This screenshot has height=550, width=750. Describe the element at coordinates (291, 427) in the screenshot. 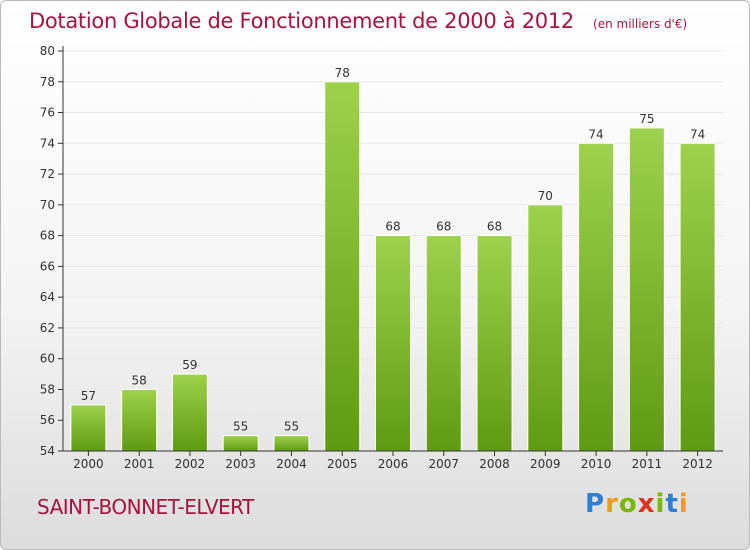

I see `data-label-2004: 55` at that location.